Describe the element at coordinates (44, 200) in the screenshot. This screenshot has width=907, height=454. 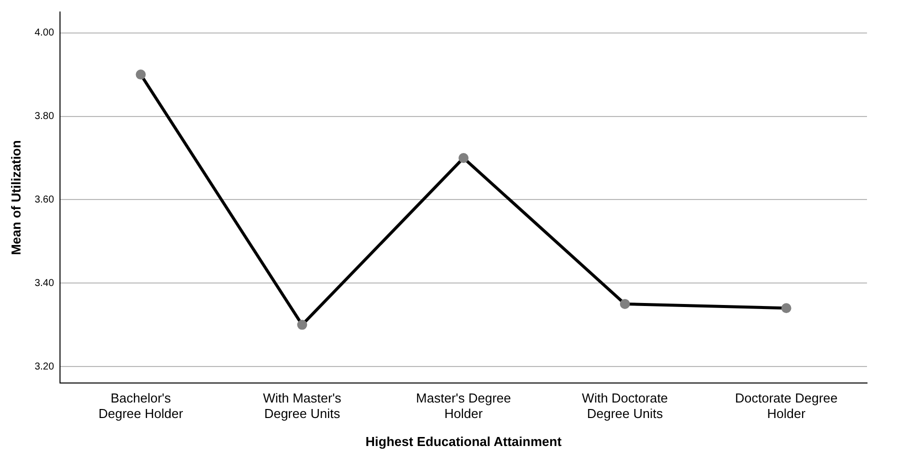
I see `y-tick-label: 3.60` at that location.